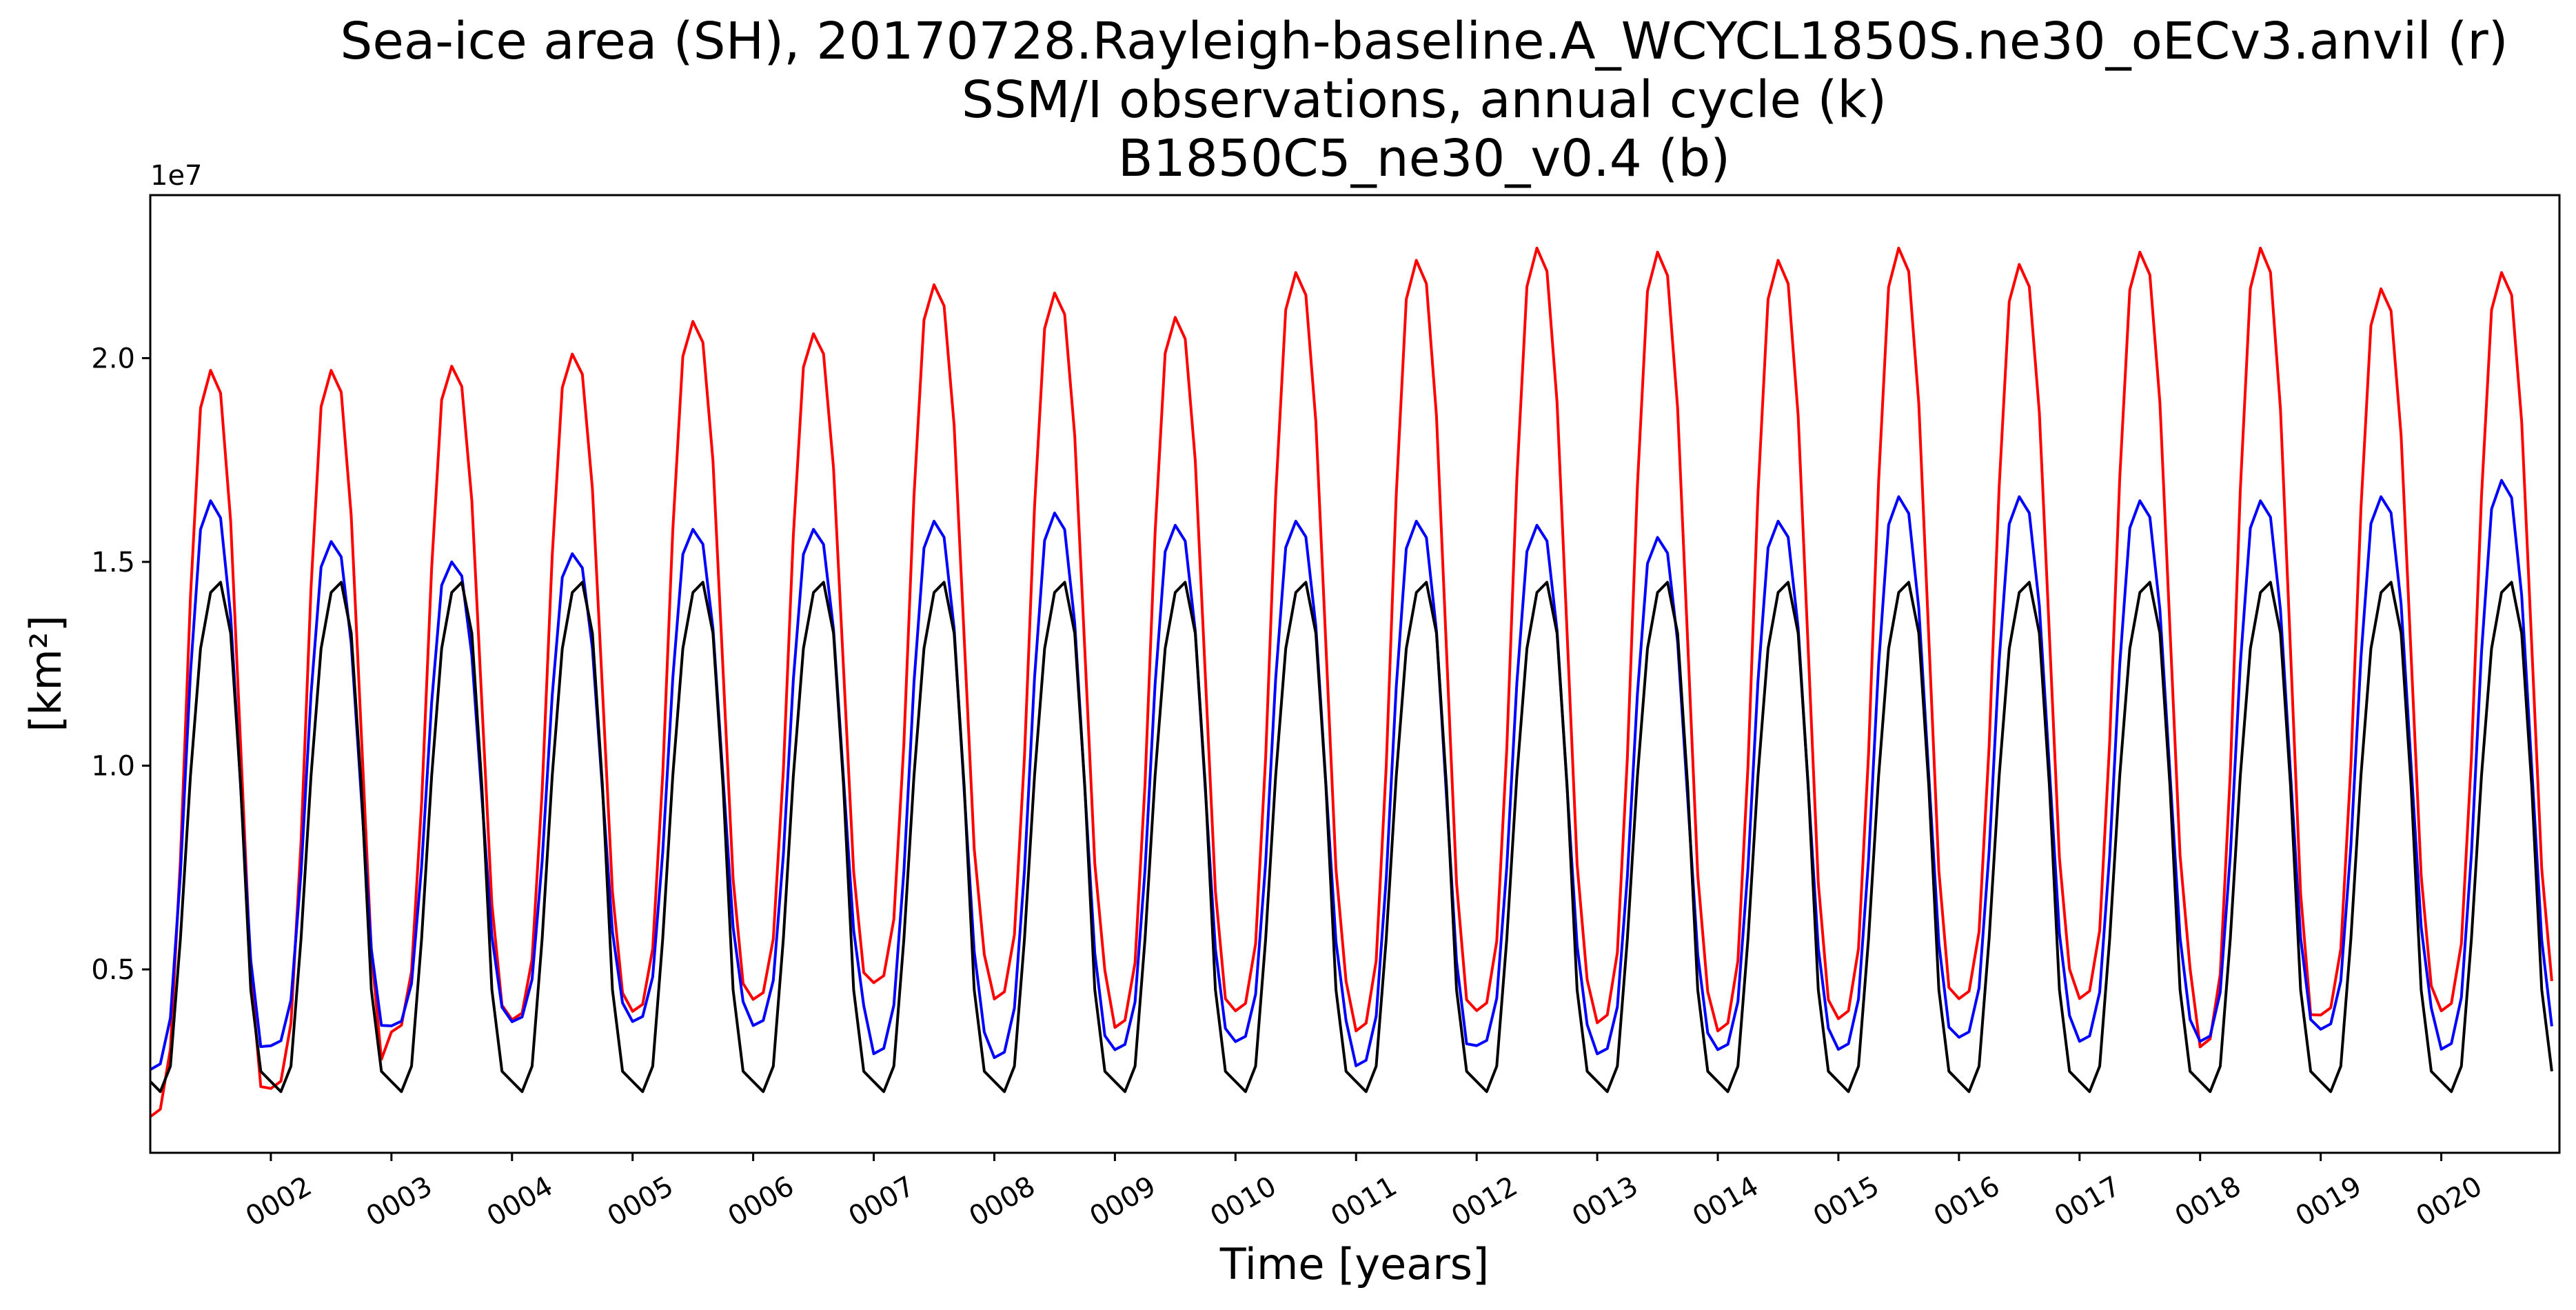 This screenshot has width=2576, height=1310. I want to click on y-tick-label: 2.0, so click(113, 358).